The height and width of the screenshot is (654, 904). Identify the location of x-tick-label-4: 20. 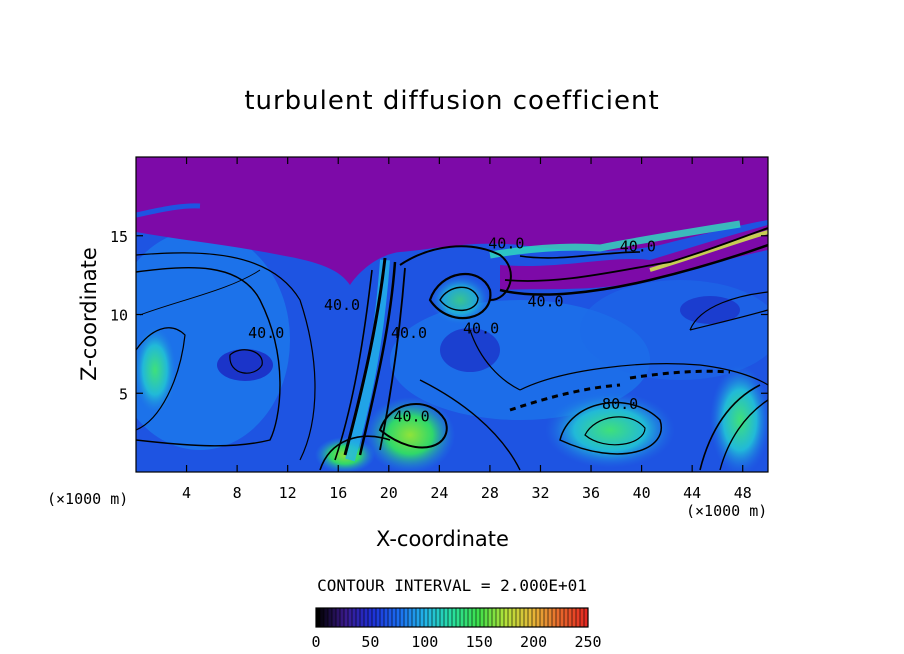
(389, 493).